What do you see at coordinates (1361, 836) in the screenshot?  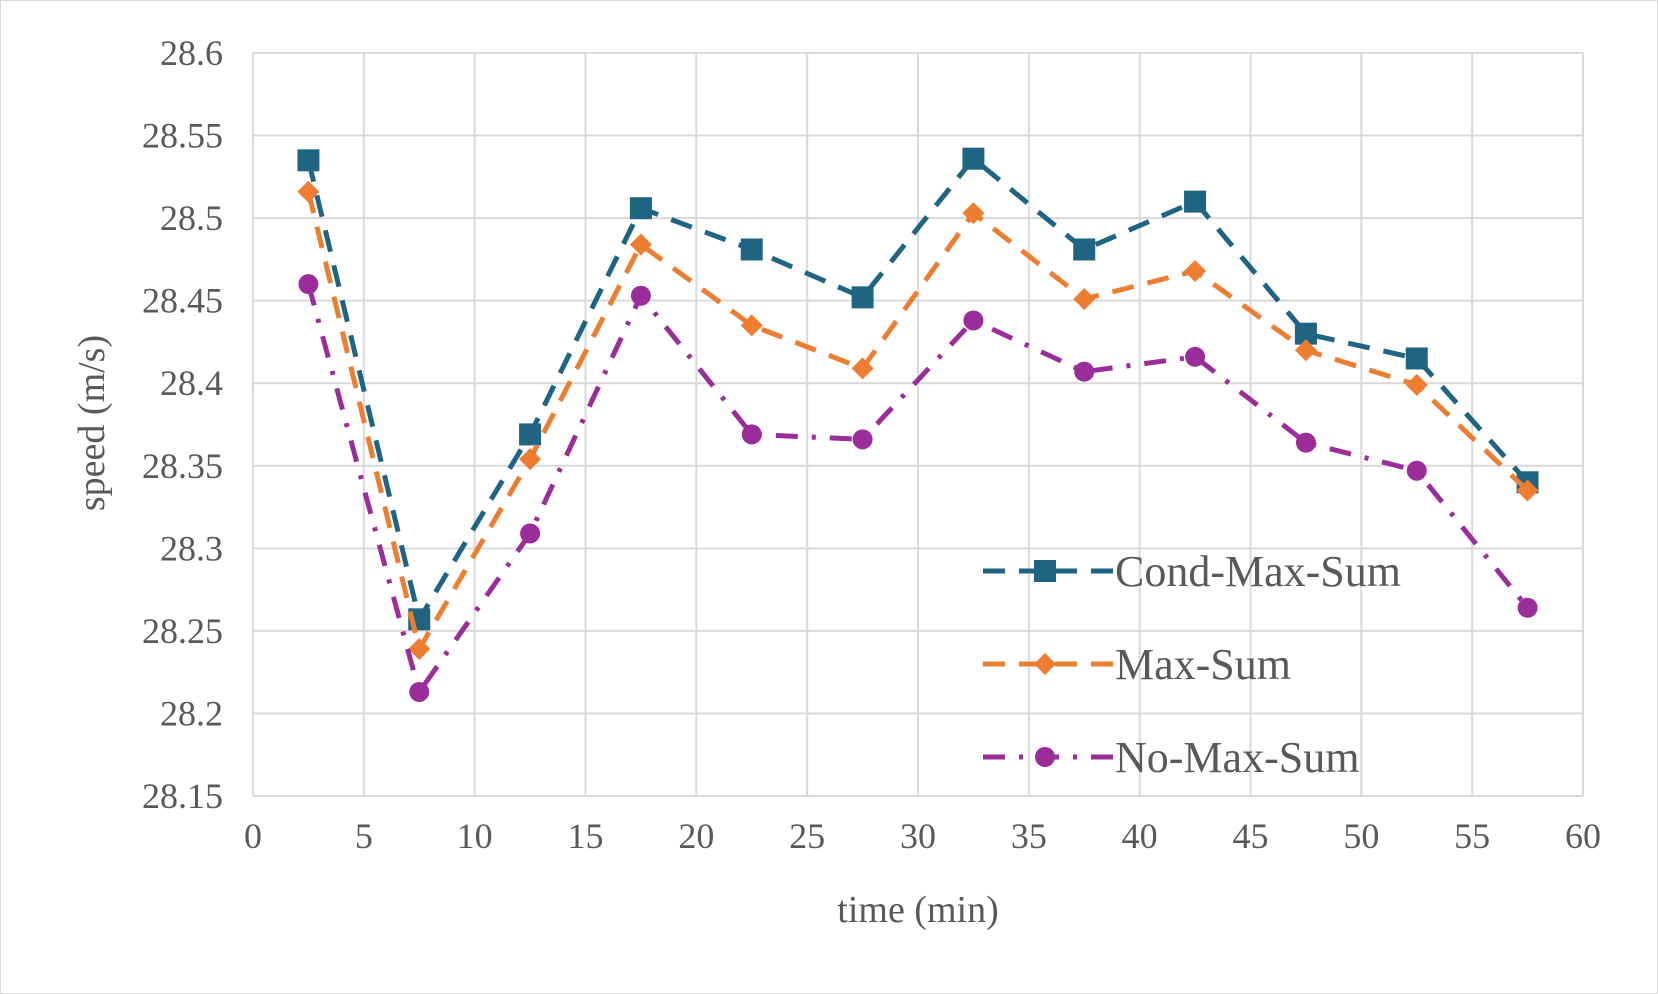 I see `x-tick-label: 50` at bounding box center [1361, 836].